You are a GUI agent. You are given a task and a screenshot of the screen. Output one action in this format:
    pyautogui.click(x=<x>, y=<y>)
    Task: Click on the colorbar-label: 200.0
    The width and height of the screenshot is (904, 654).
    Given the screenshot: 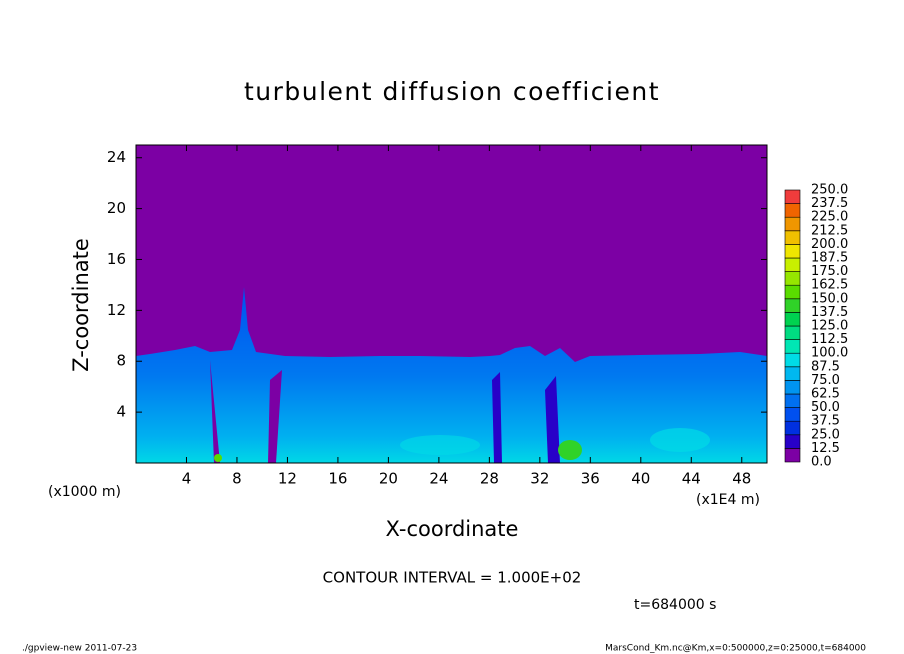 What is the action you would take?
    pyautogui.click(x=829, y=244)
    